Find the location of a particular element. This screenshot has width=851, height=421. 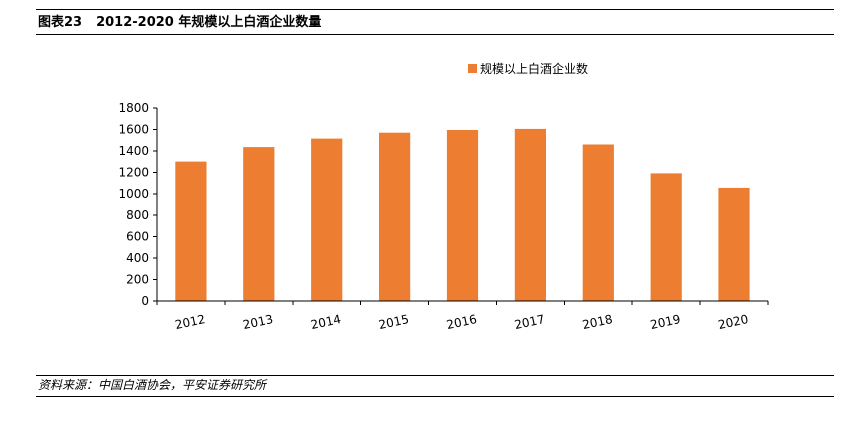

bar-2013 is located at coordinates (259, 224).